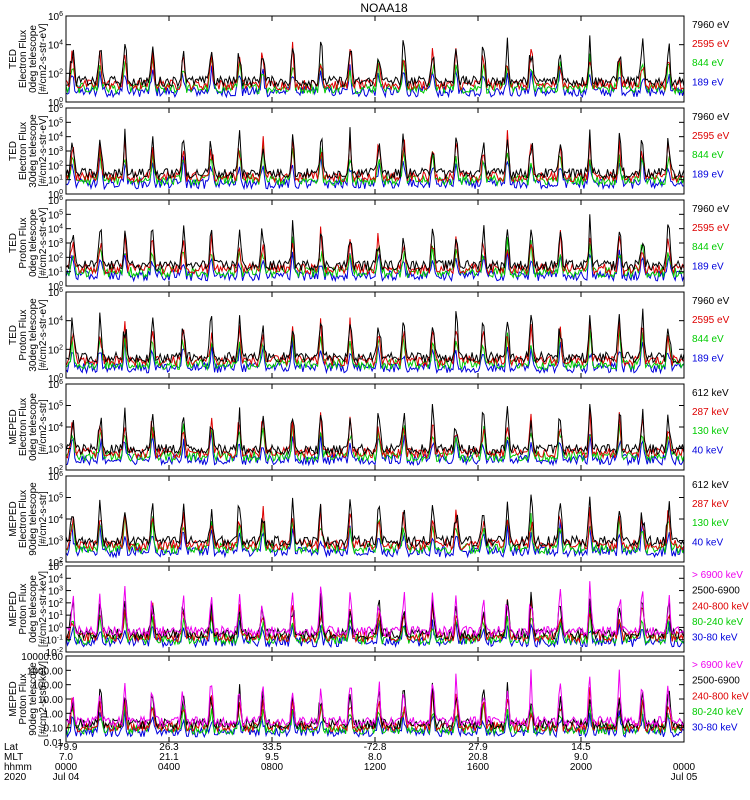 The height and width of the screenshot is (800, 750). I want to click on trace-ted-p-30-7960-ev, so click(375, 336).